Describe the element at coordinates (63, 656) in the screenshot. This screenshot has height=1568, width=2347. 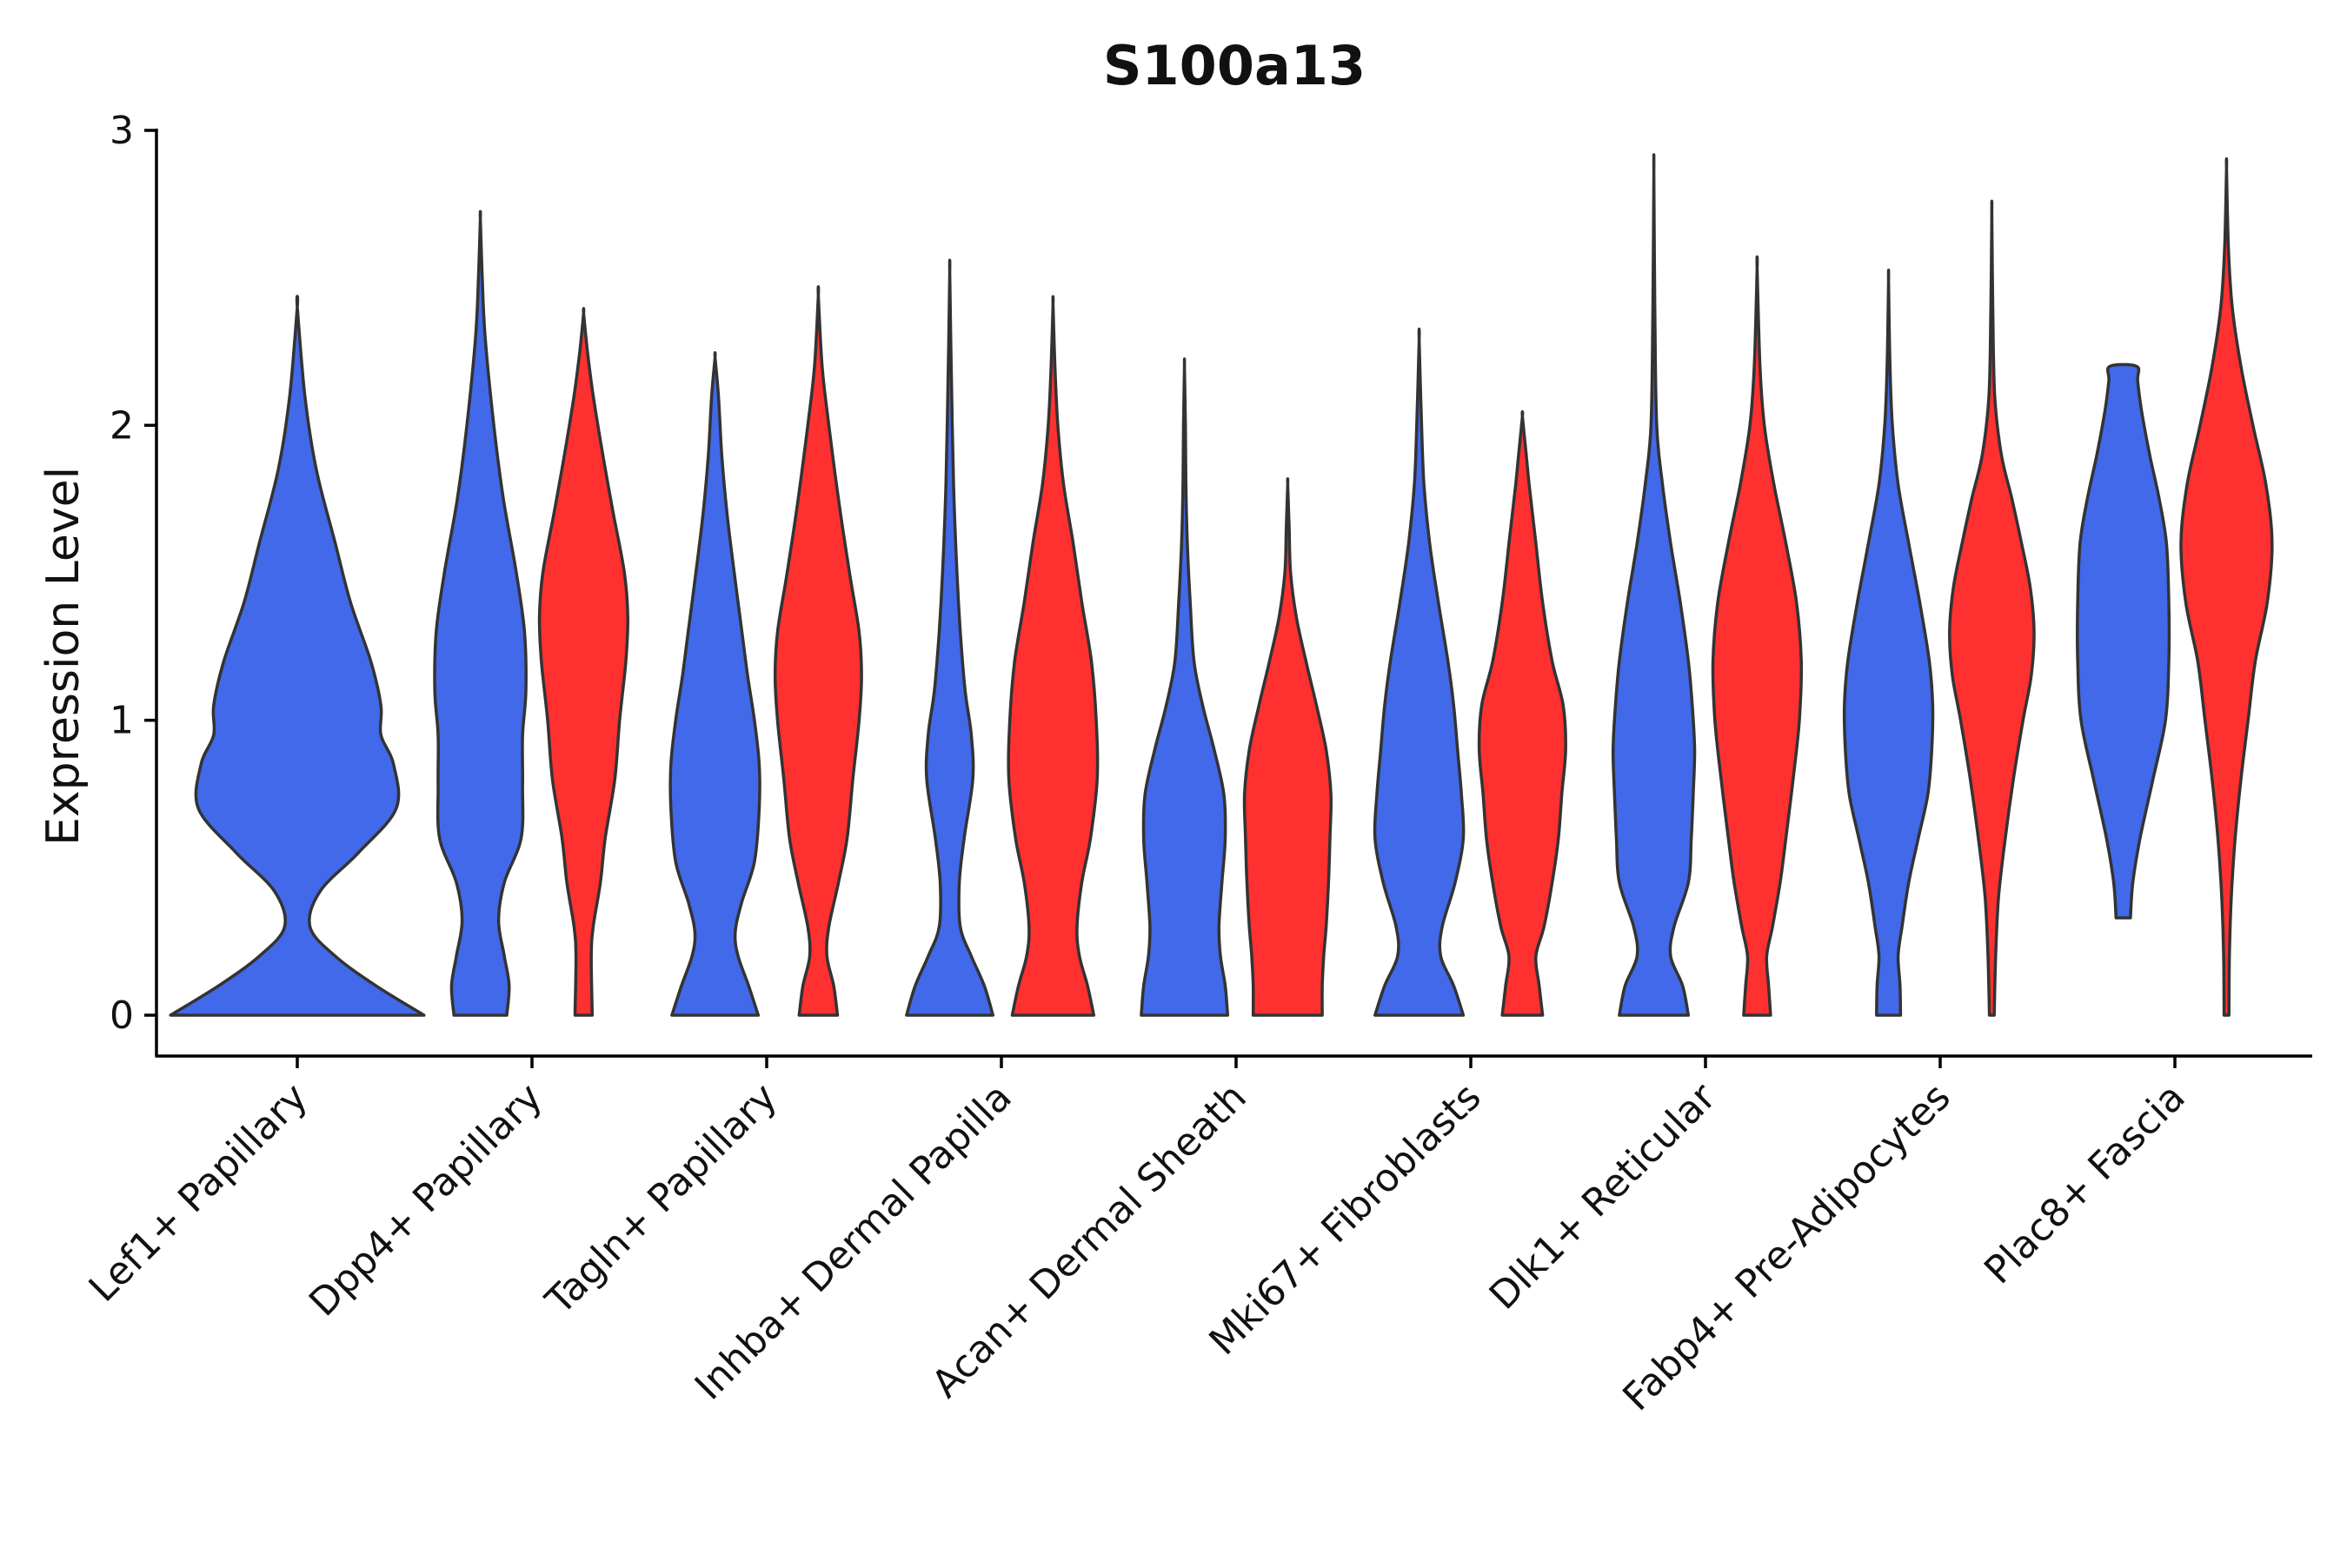
I see `y-axis-label: Expression Level` at that location.